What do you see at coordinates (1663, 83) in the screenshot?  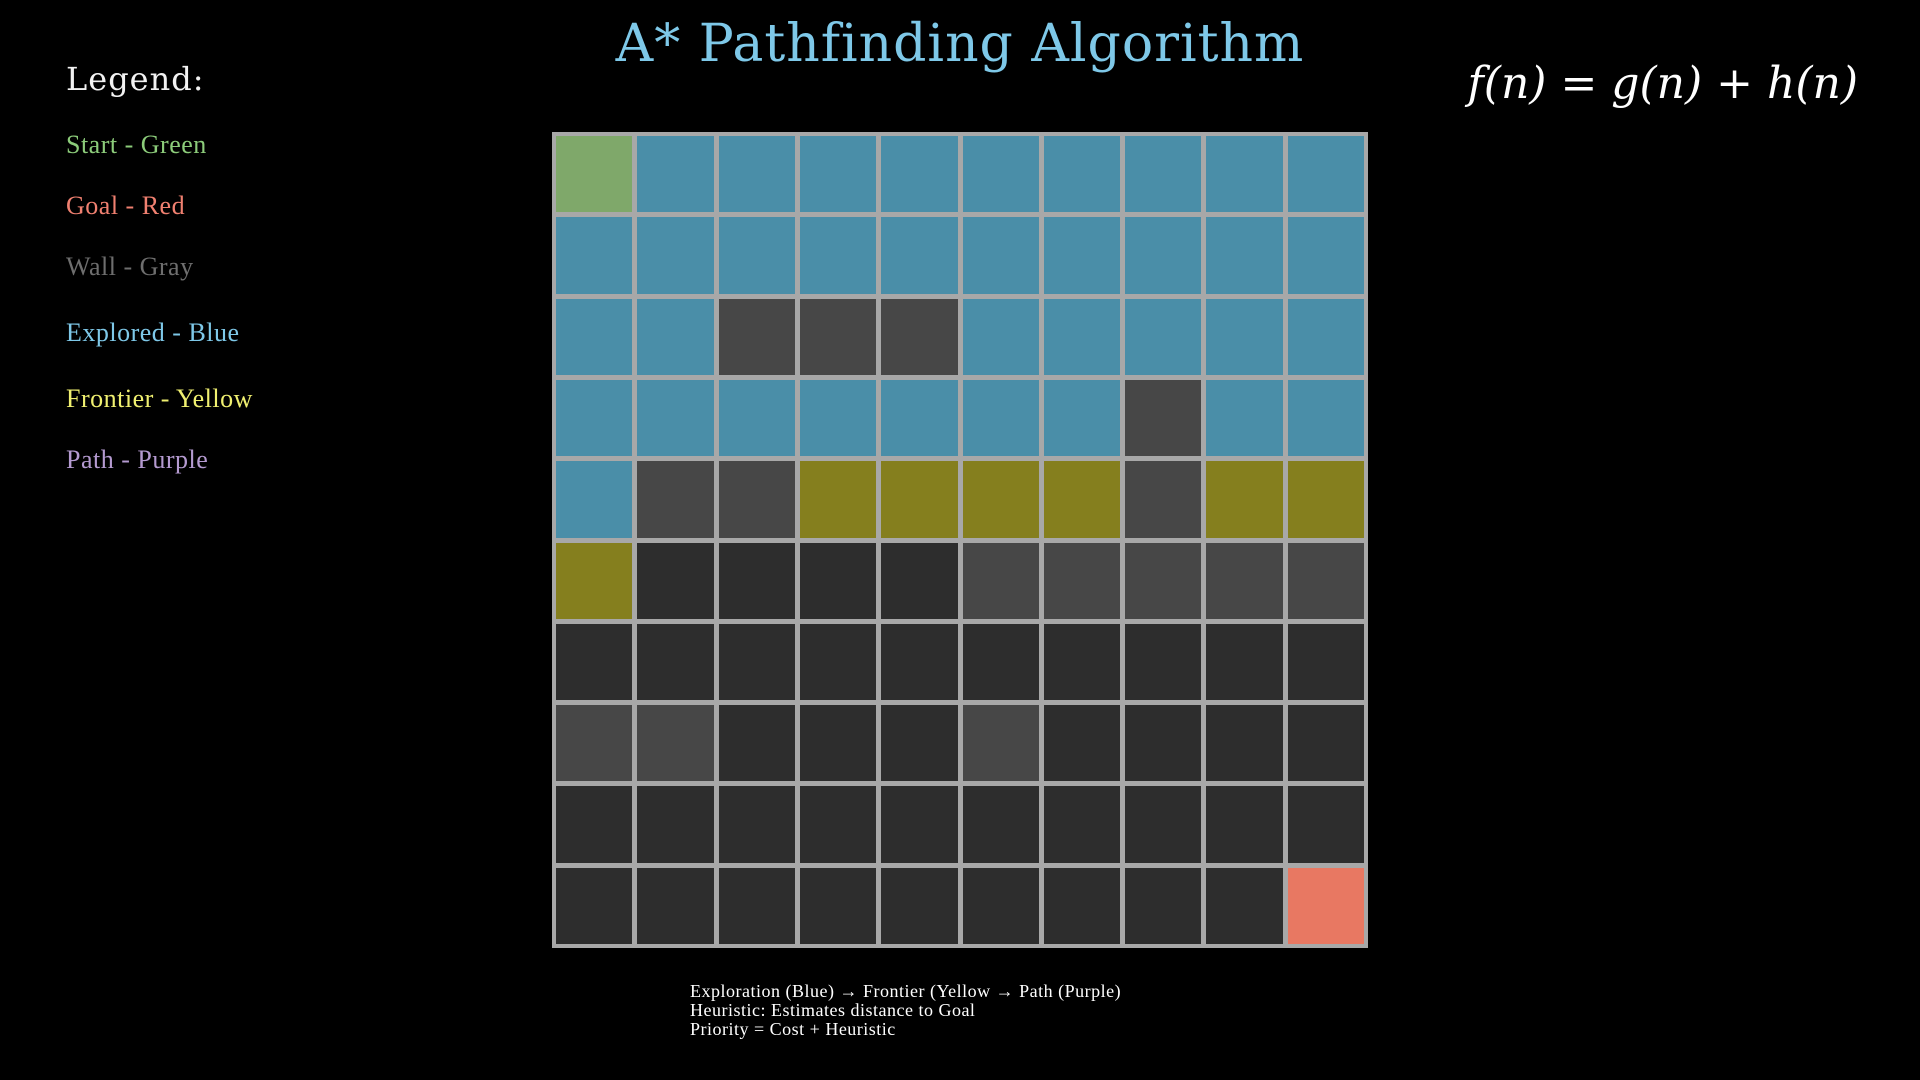 I see `formula: f(n) = g(n) + h(n)` at bounding box center [1663, 83].